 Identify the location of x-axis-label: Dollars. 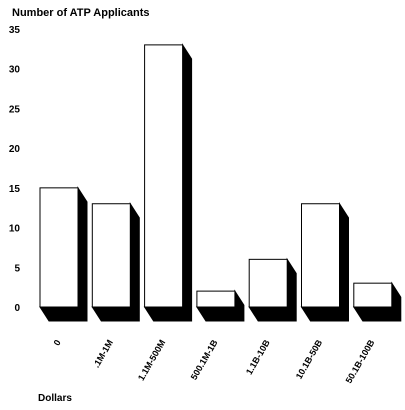
(55, 398).